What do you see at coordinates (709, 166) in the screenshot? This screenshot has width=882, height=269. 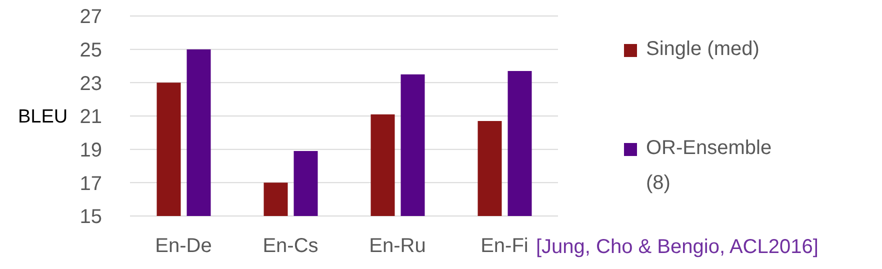 I see `legend-label: OR-Ensemble (8)` at bounding box center [709, 166].